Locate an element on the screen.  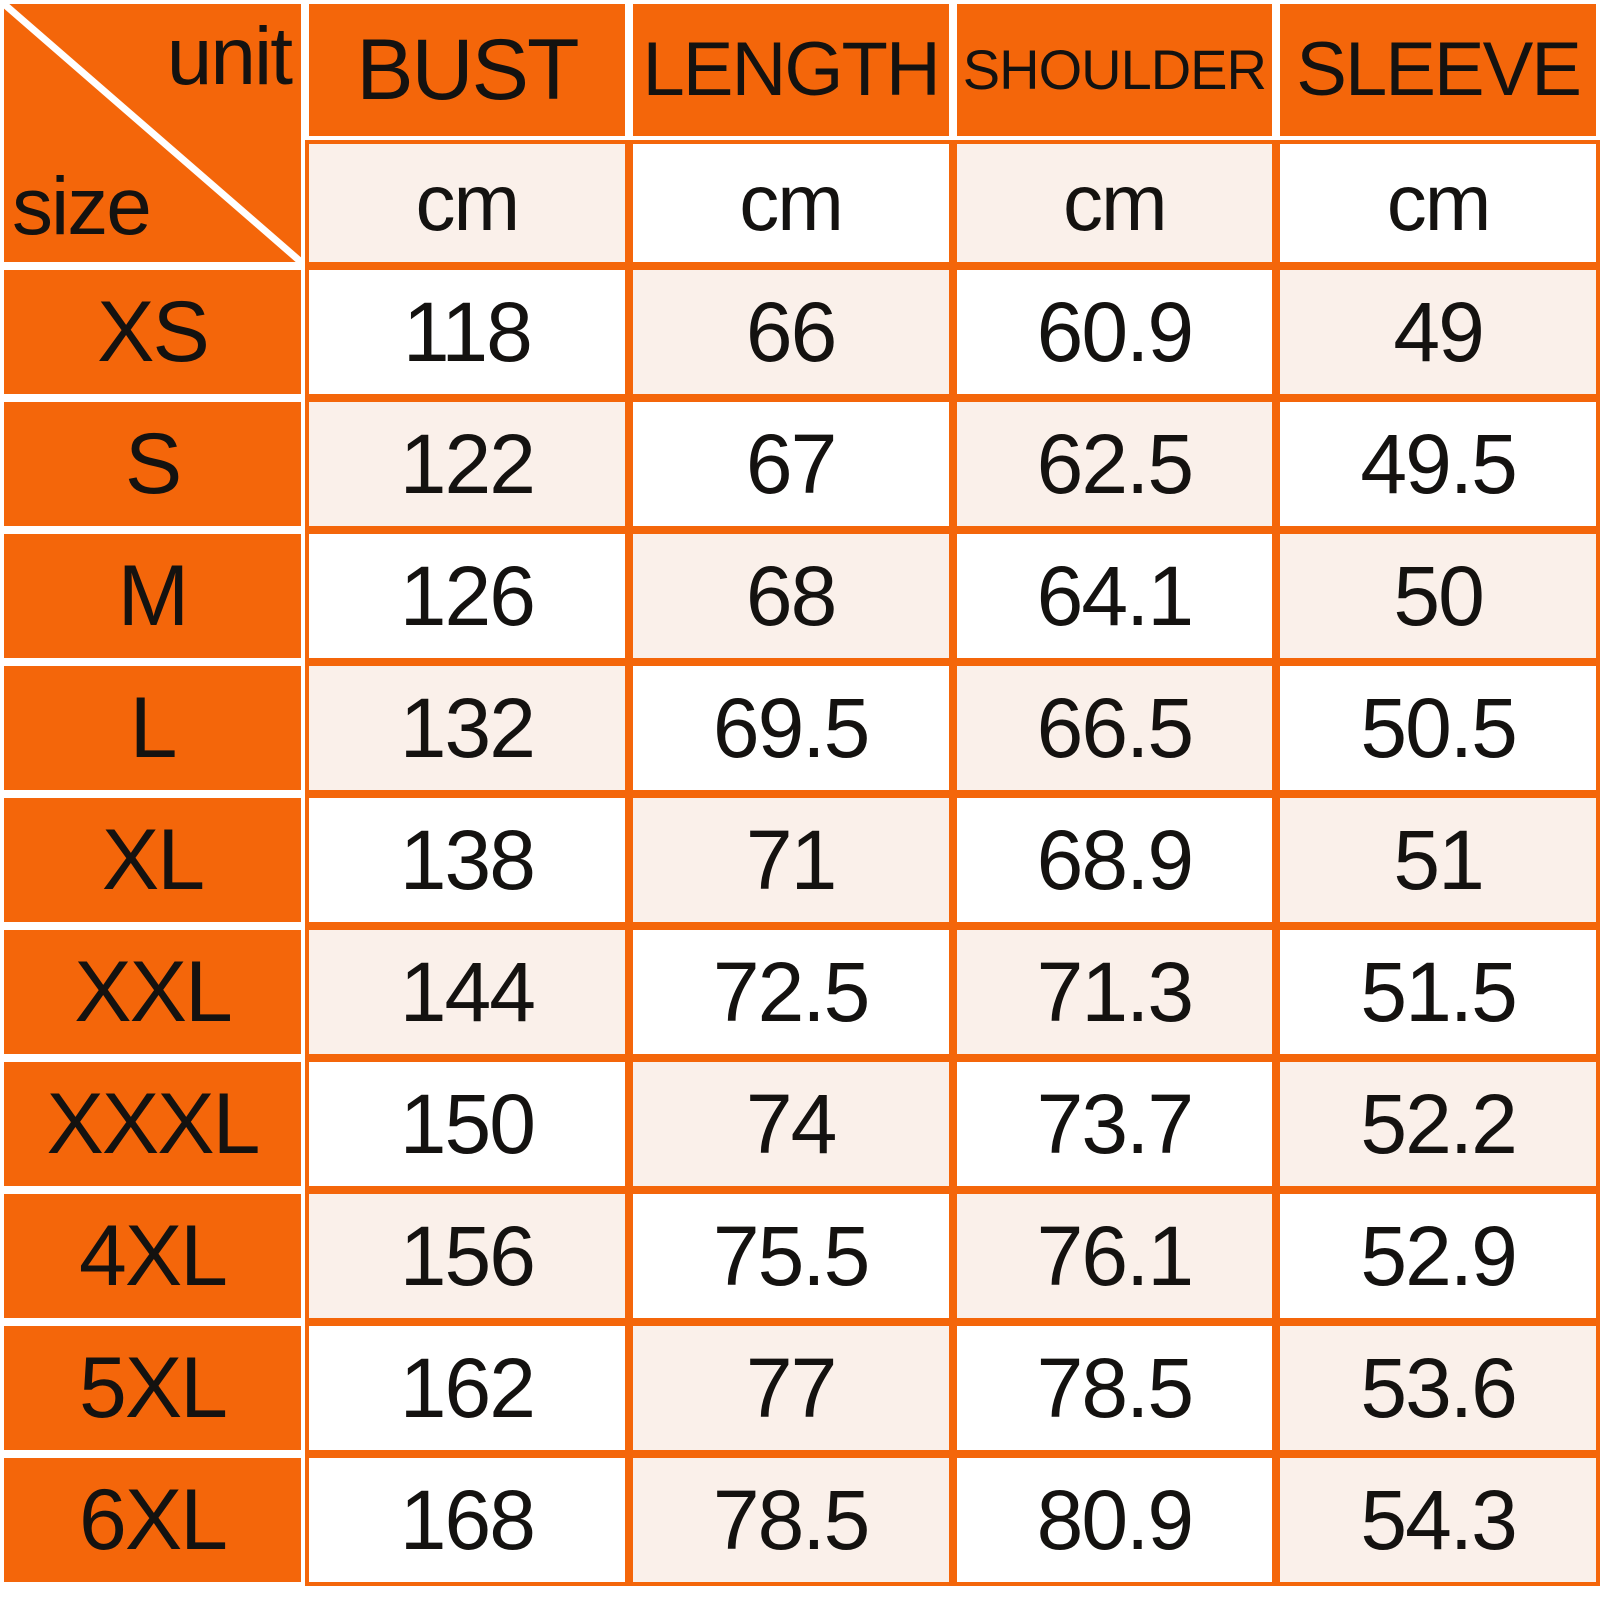
value-4xl-sleeve: 52.9 is located at coordinates (1438, 1256).